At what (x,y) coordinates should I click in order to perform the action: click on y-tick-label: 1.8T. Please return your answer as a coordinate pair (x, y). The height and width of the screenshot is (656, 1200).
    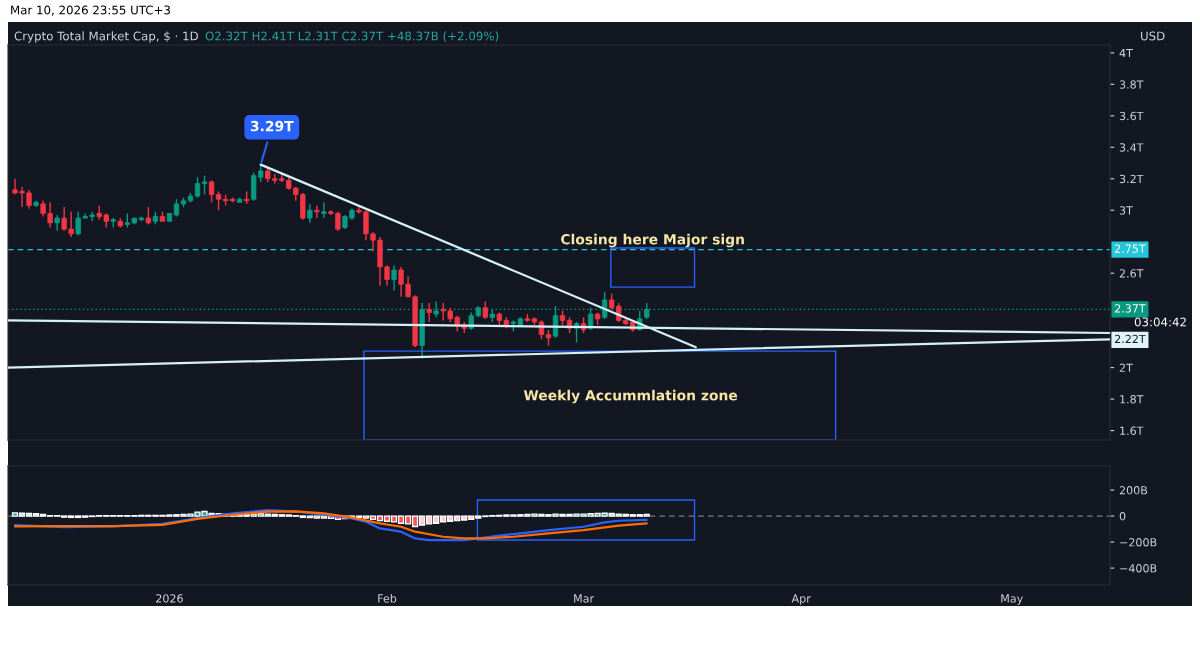
    Looking at the image, I should click on (1132, 399).